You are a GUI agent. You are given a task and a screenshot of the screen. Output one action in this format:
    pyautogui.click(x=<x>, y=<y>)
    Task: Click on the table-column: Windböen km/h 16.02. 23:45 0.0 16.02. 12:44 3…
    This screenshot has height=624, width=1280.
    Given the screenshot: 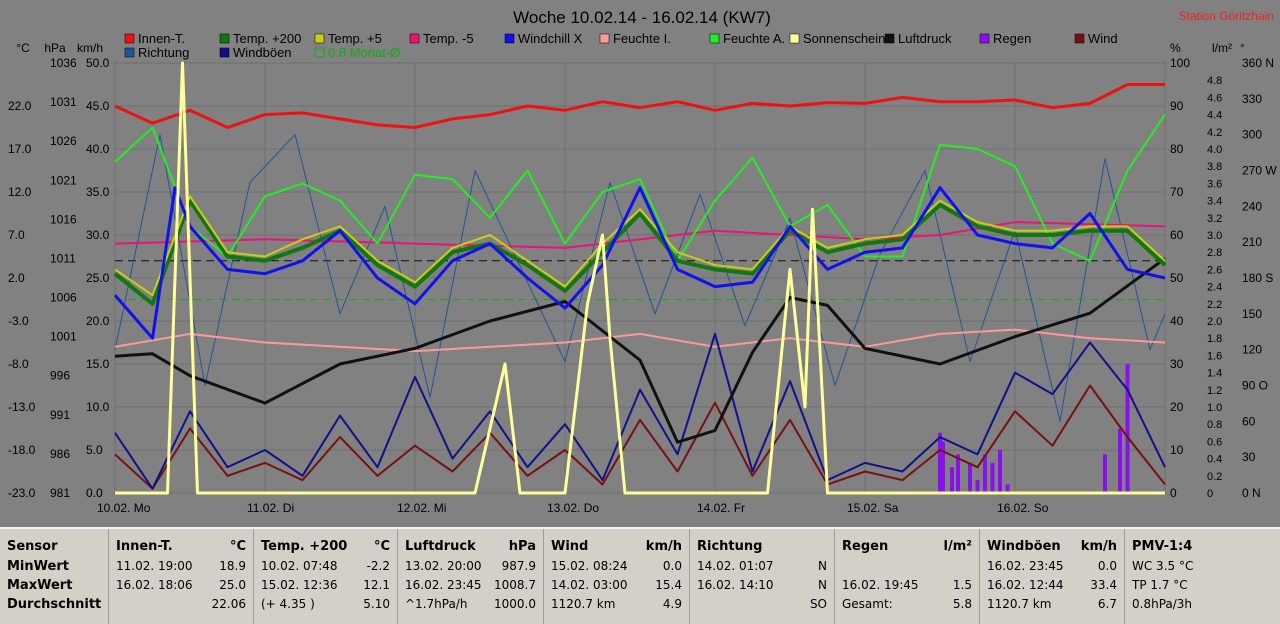 What is the action you would take?
    pyautogui.click(x=1052, y=576)
    